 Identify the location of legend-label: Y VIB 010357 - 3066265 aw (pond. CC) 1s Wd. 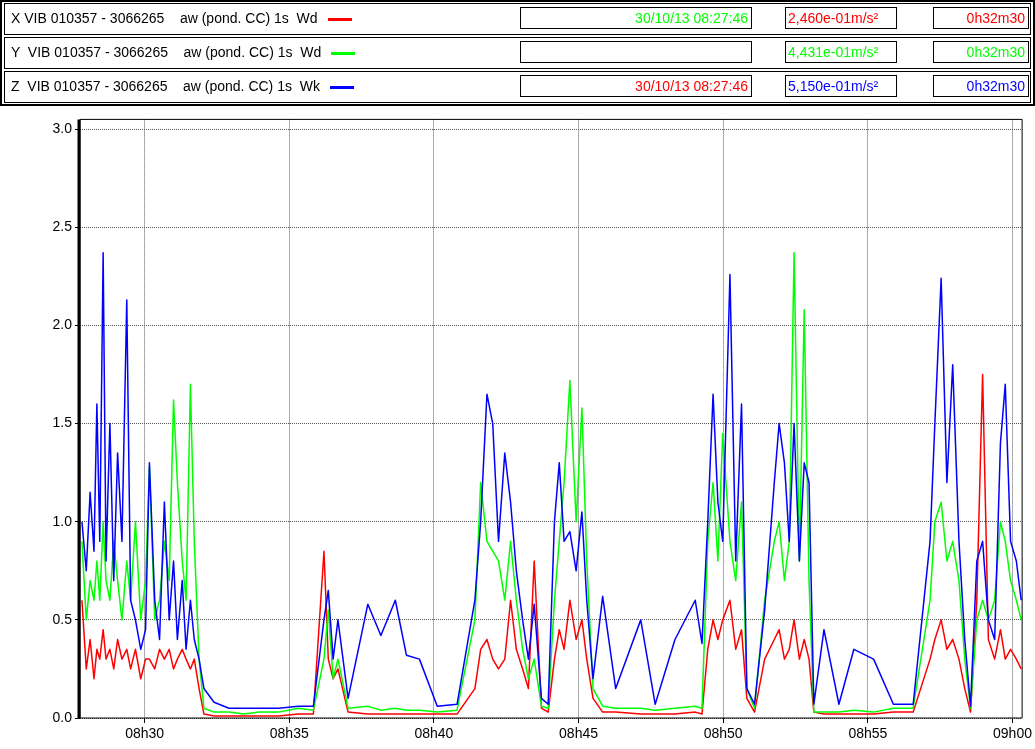
(167, 52).